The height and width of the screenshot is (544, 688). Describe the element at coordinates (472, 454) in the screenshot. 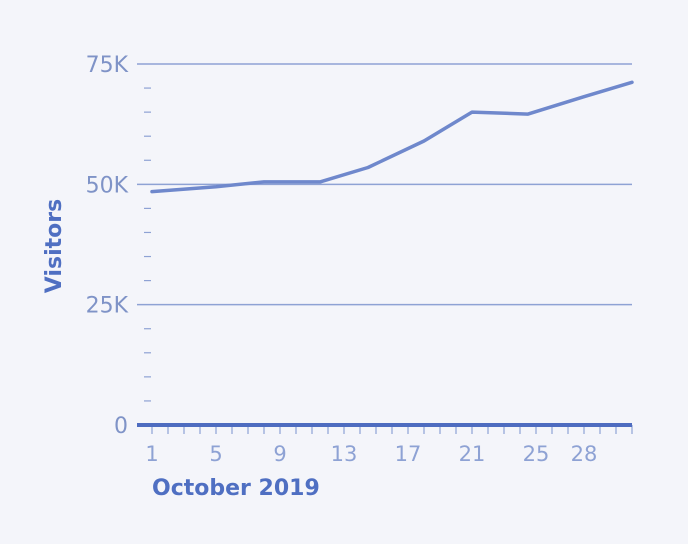

I see `x-tick-label: 21` at that location.